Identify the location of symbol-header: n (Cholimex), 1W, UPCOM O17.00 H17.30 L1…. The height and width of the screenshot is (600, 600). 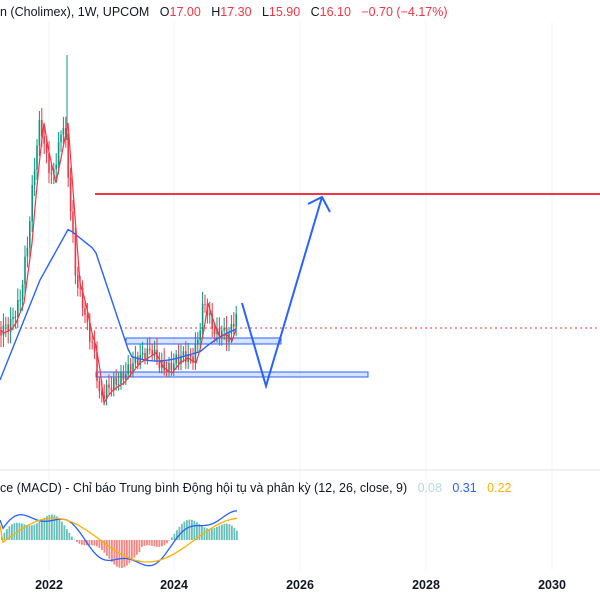
(224, 12).